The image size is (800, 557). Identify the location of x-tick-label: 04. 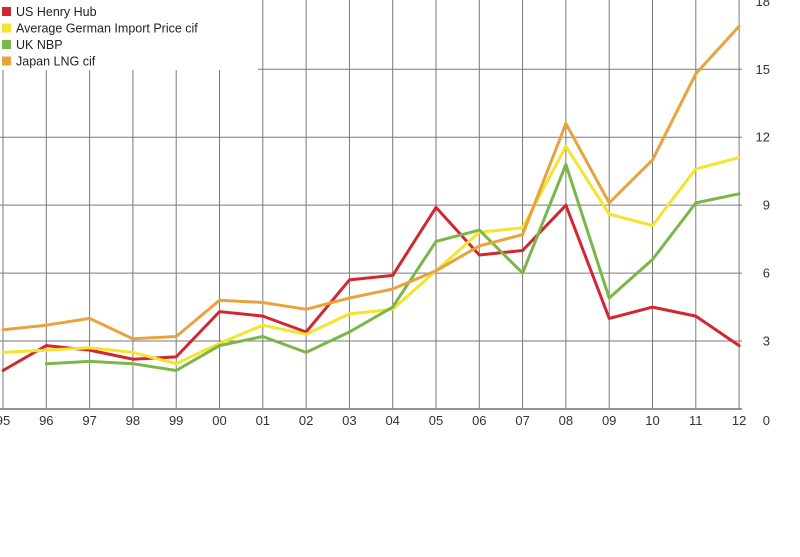
(392, 420).